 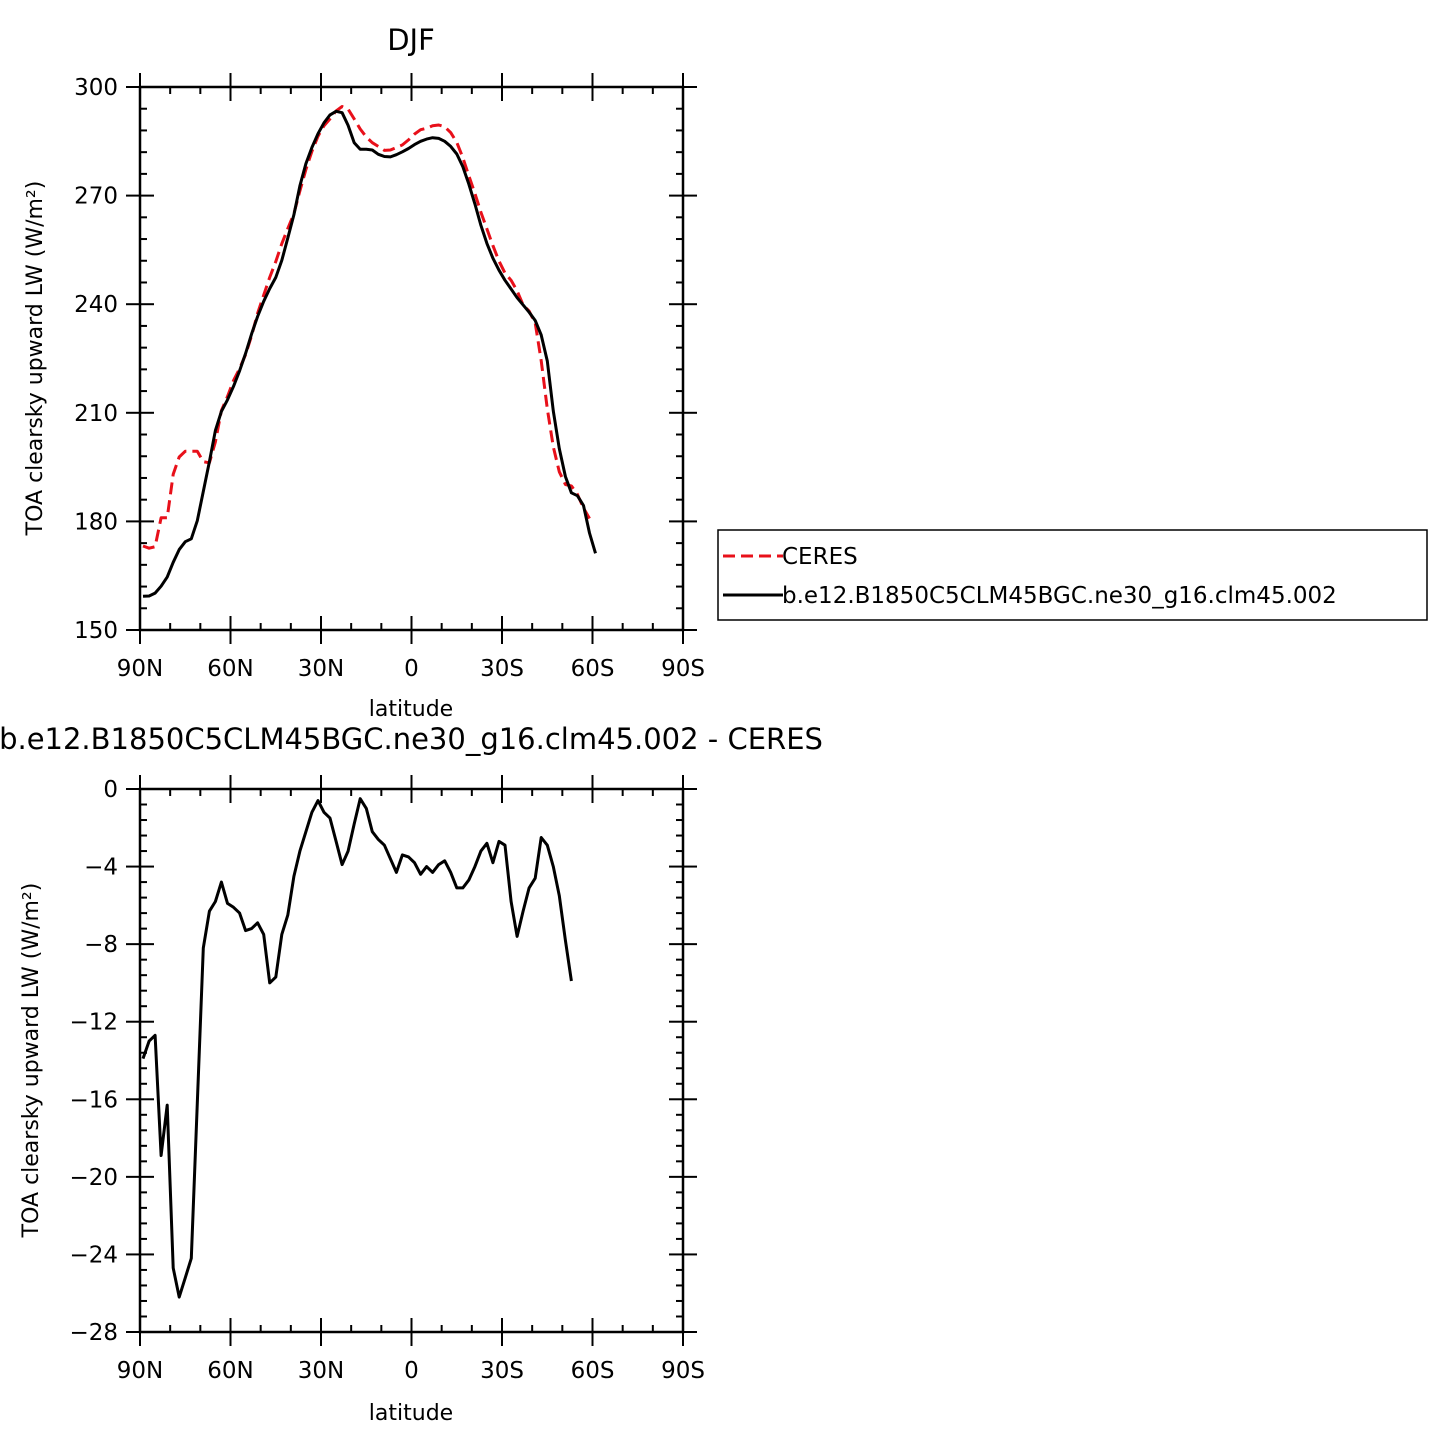 I want to click on bottom-y-tick-label: −28, so click(x=93, y=1333).